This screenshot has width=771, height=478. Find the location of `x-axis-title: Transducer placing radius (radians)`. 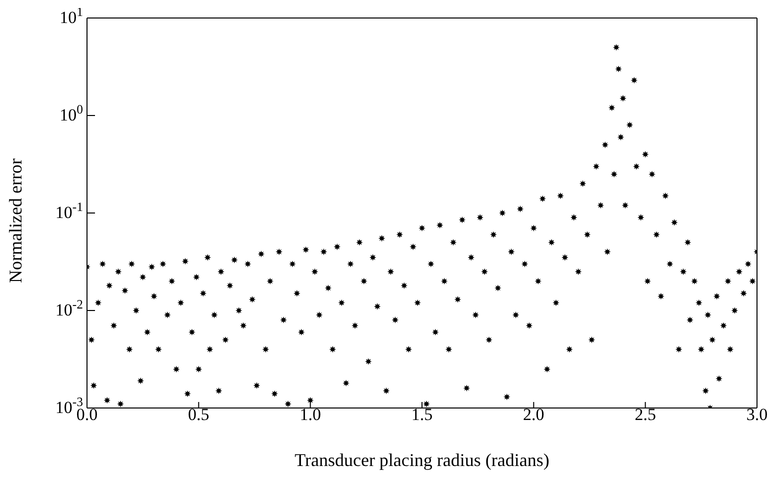

x-axis-title: Transducer placing radius (radians) is located at coordinates (422, 460).